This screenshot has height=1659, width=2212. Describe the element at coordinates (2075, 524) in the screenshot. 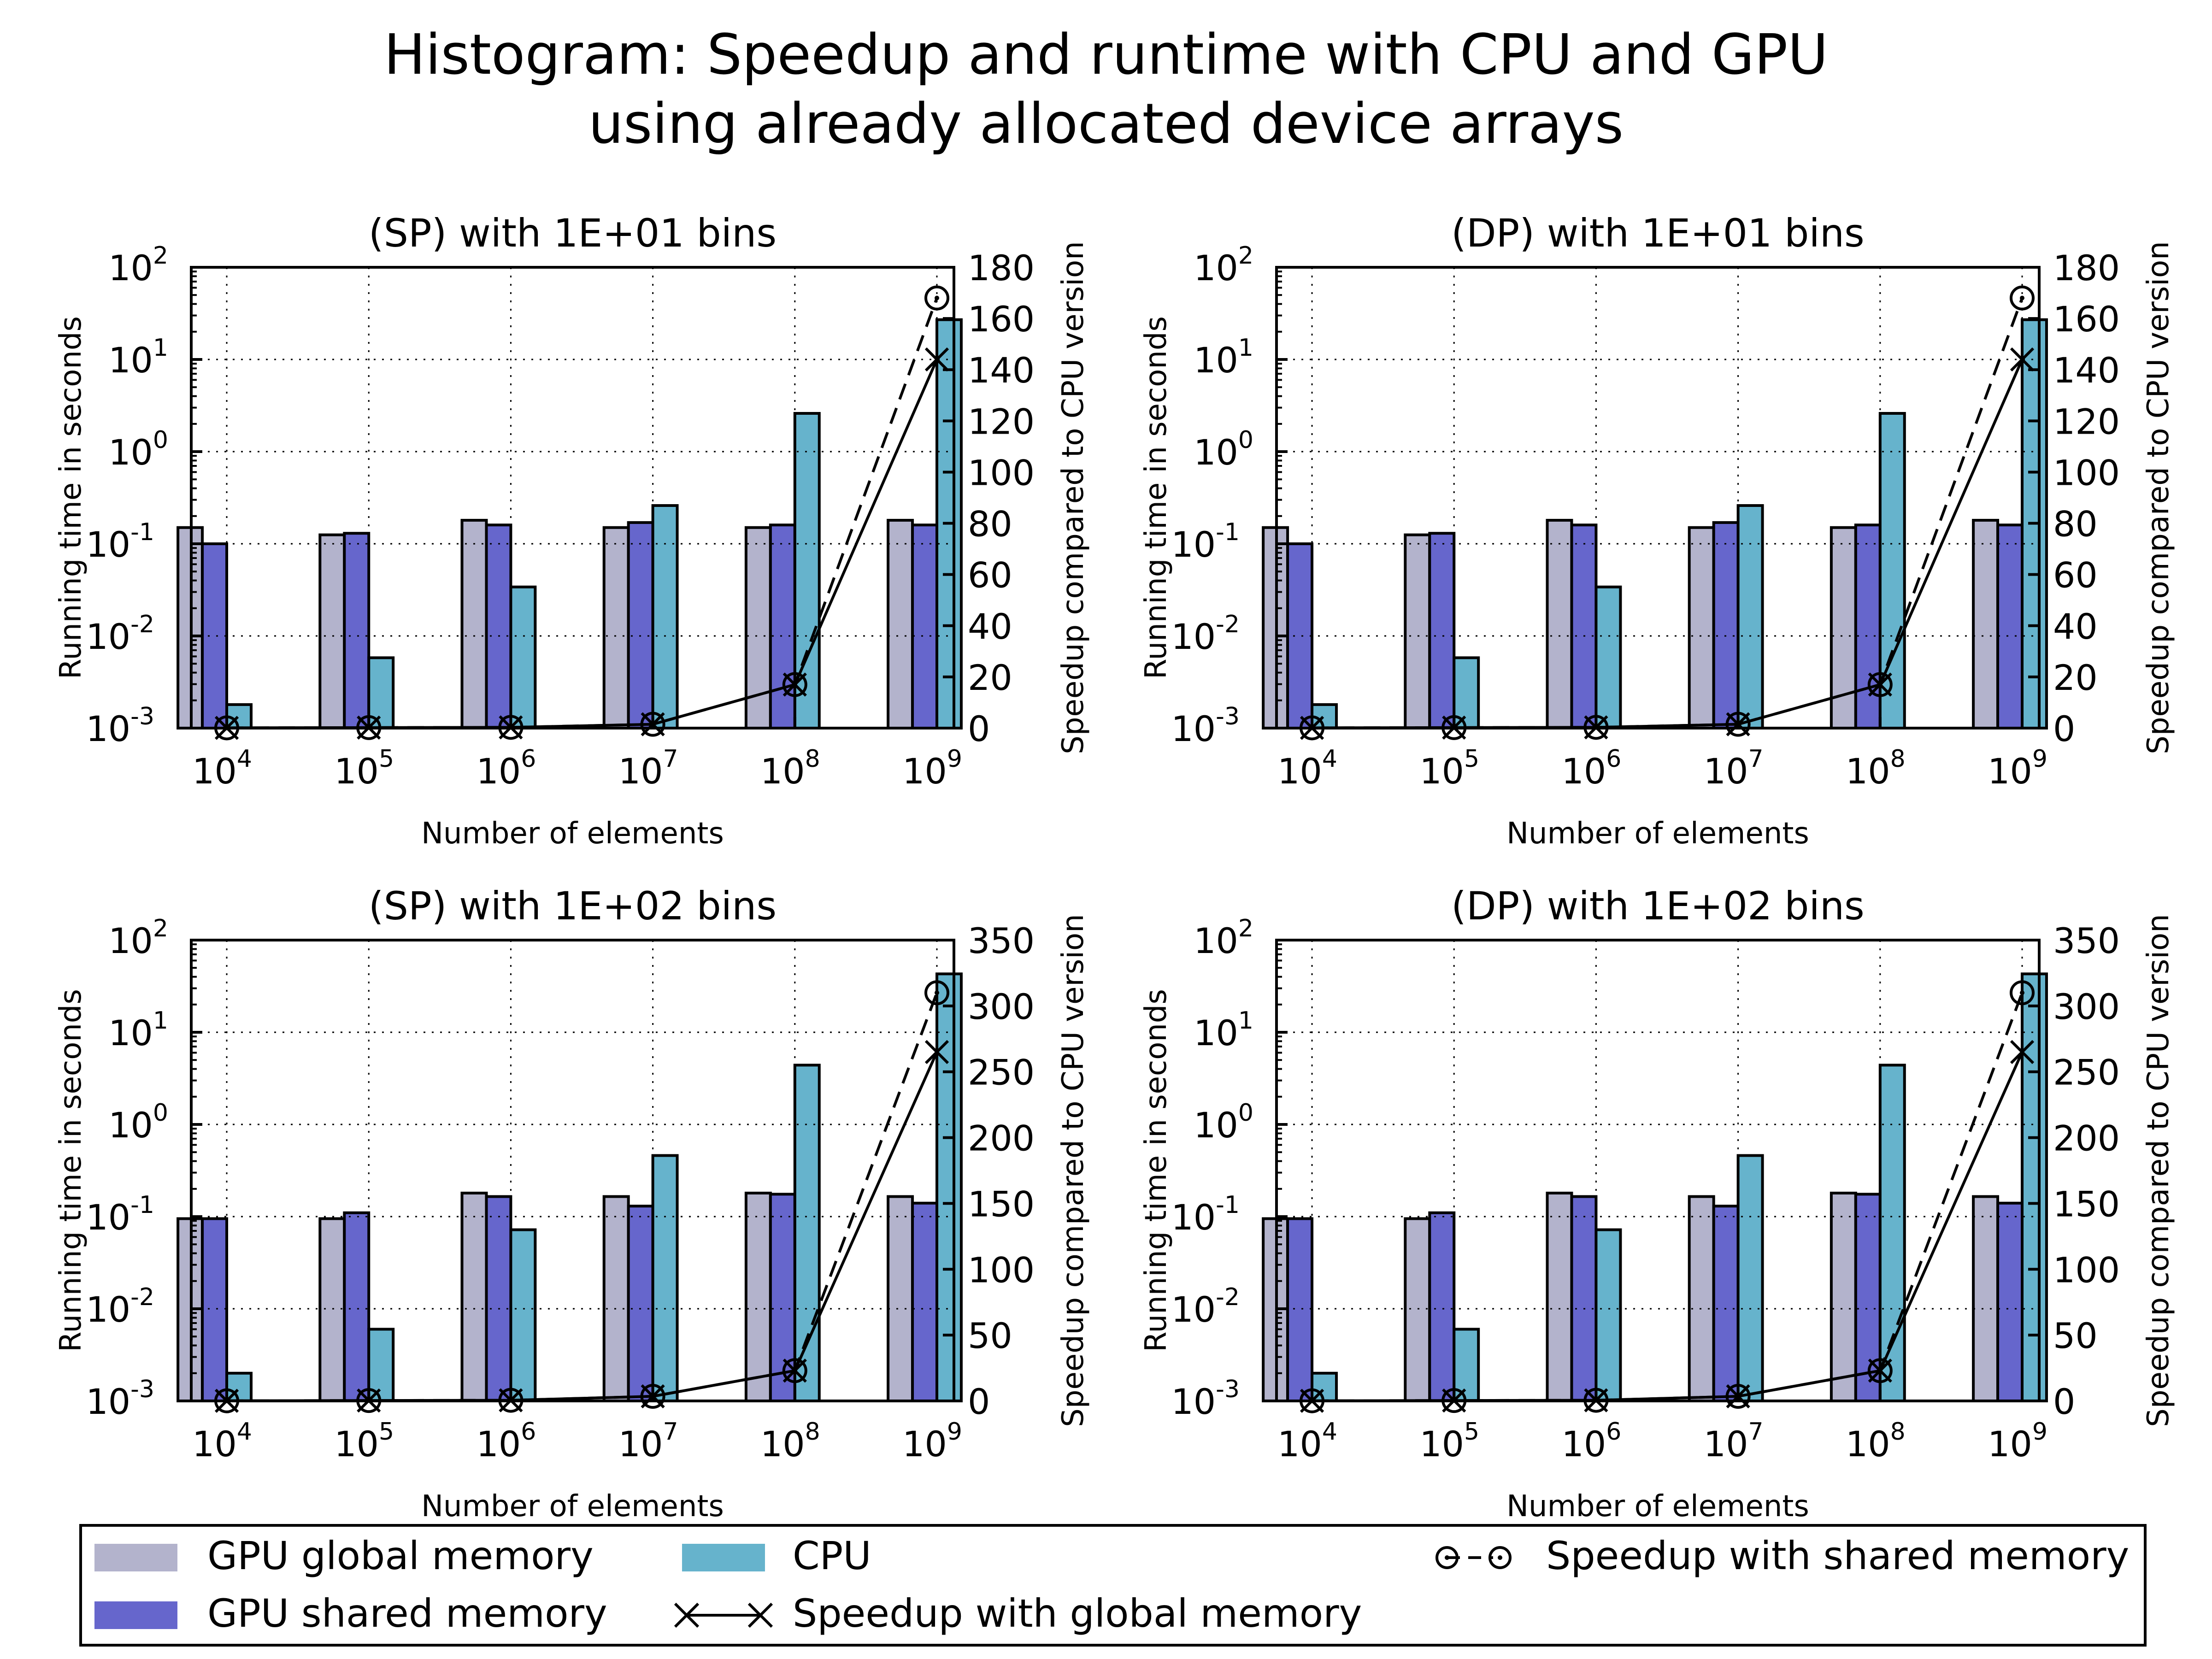

I see `y2-tick-label: 80` at that location.